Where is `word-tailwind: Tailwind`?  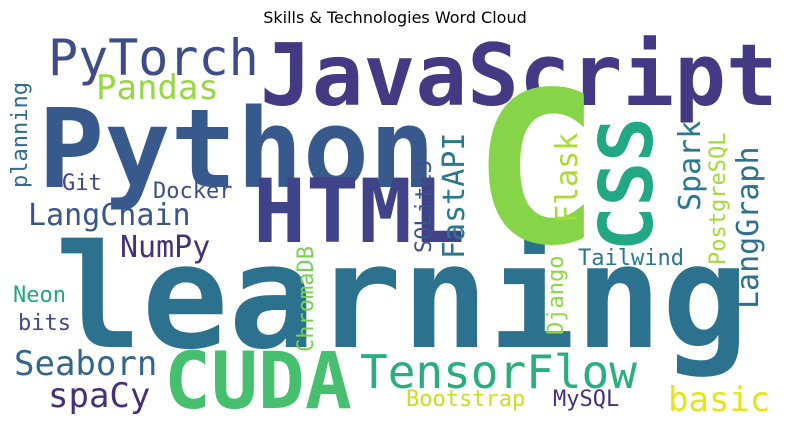 word-tailwind: Tailwind is located at coordinates (631, 258).